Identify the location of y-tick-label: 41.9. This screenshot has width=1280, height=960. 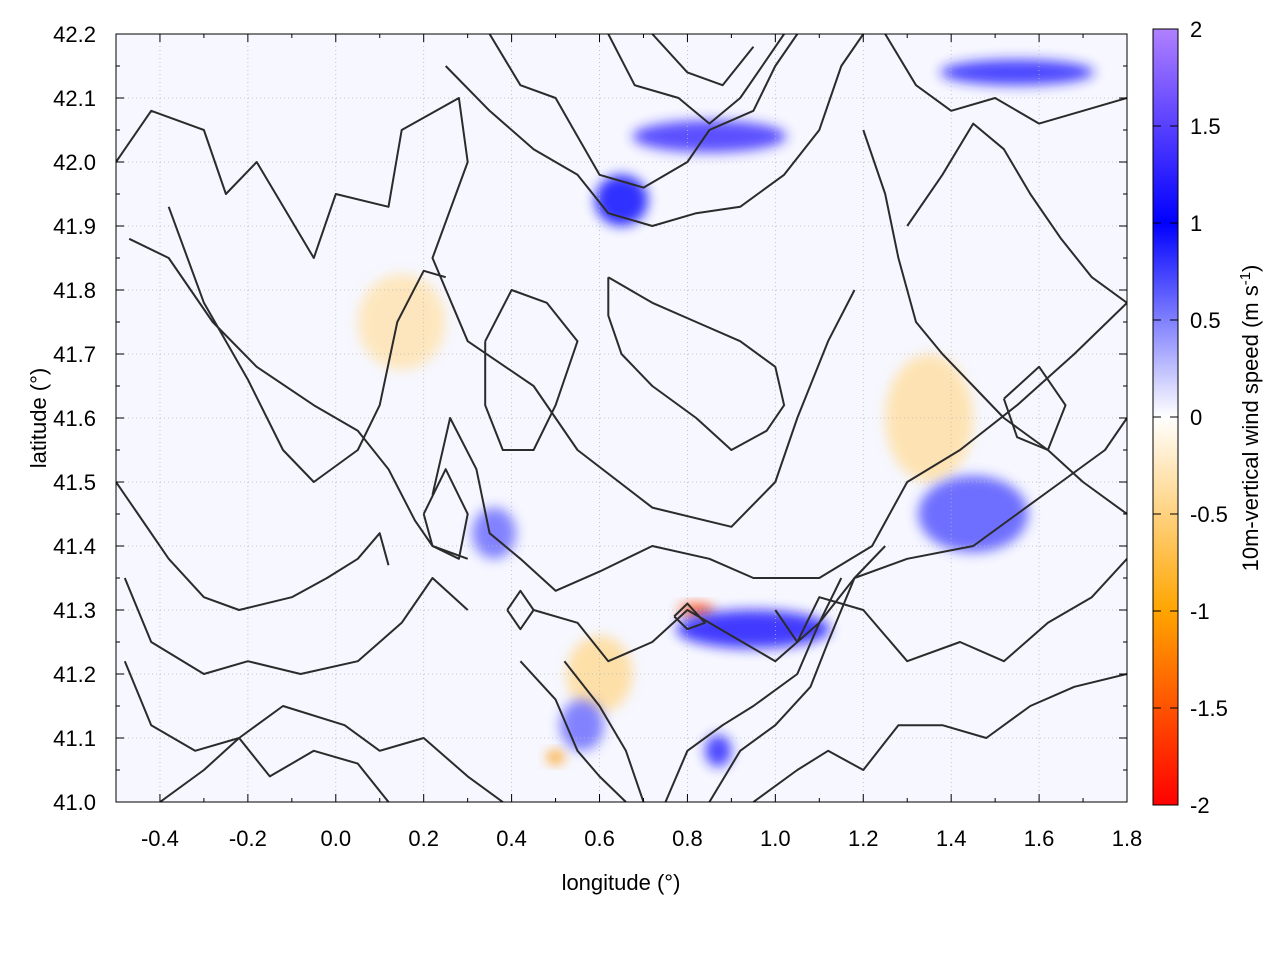
(74, 226).